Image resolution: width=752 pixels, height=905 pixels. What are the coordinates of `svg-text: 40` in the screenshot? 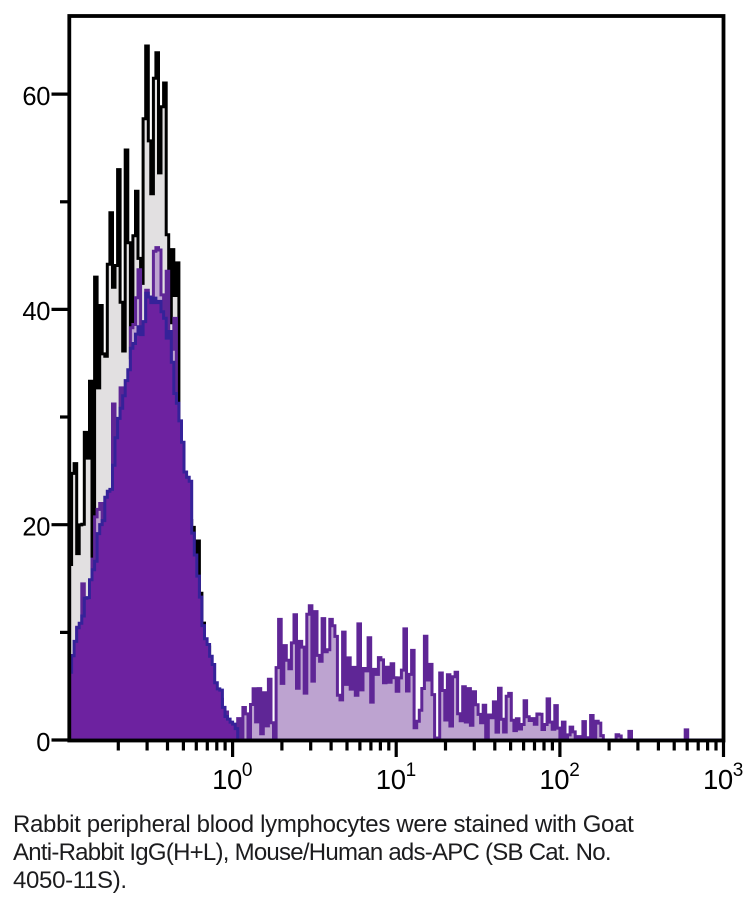 It's located at (36, 312).